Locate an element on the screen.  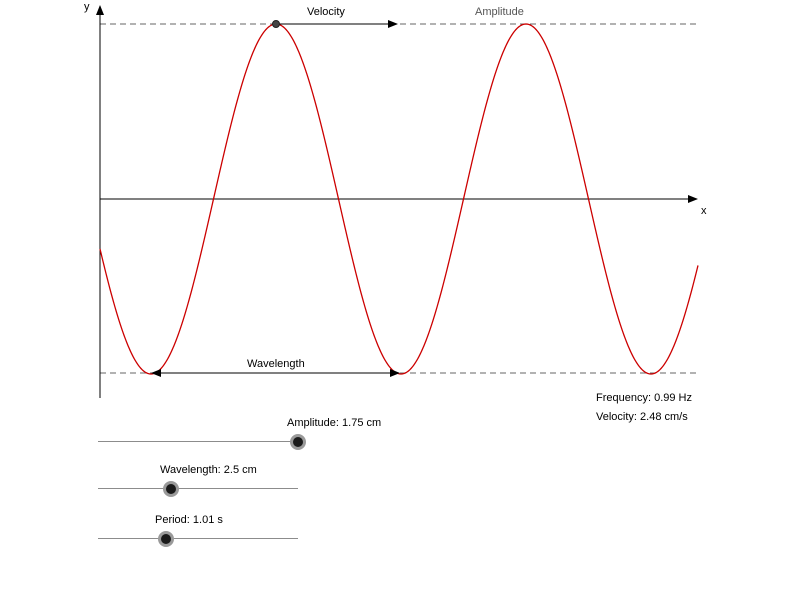
period-slider is located at coordinates (198, 539).